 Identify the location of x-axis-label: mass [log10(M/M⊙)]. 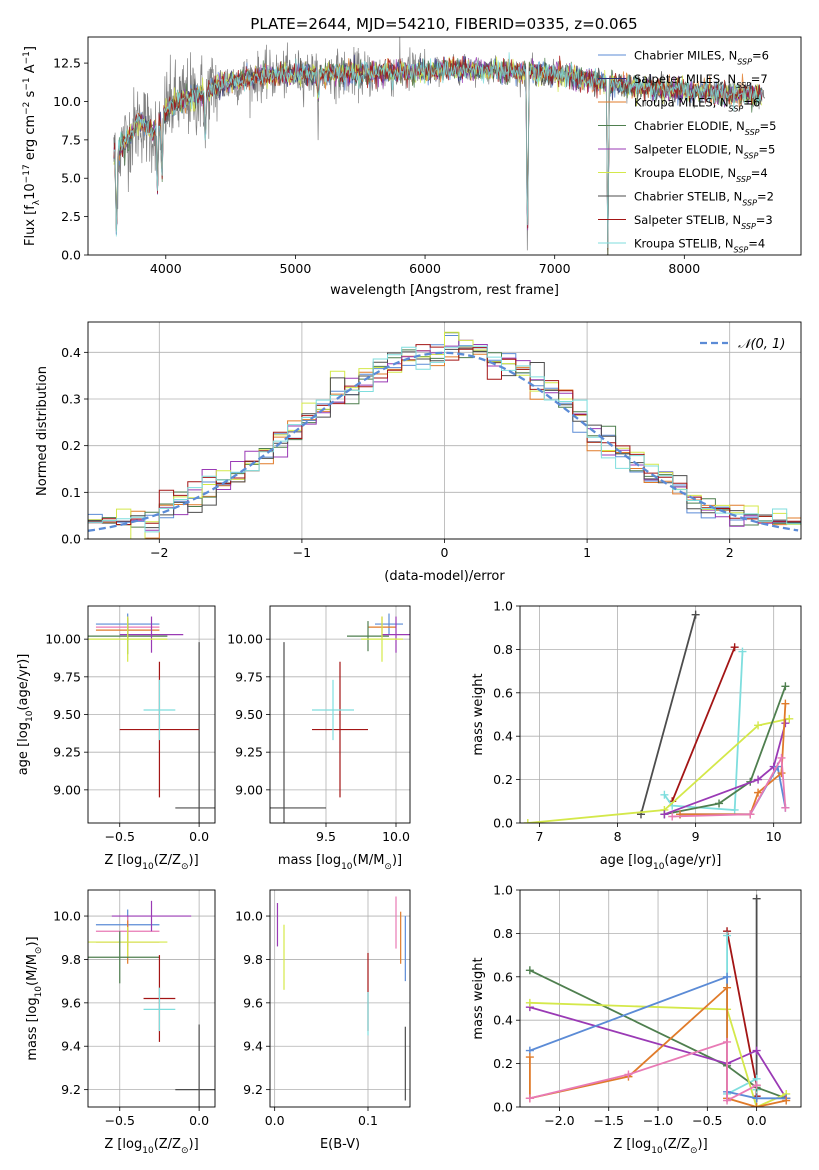
(340, 862).